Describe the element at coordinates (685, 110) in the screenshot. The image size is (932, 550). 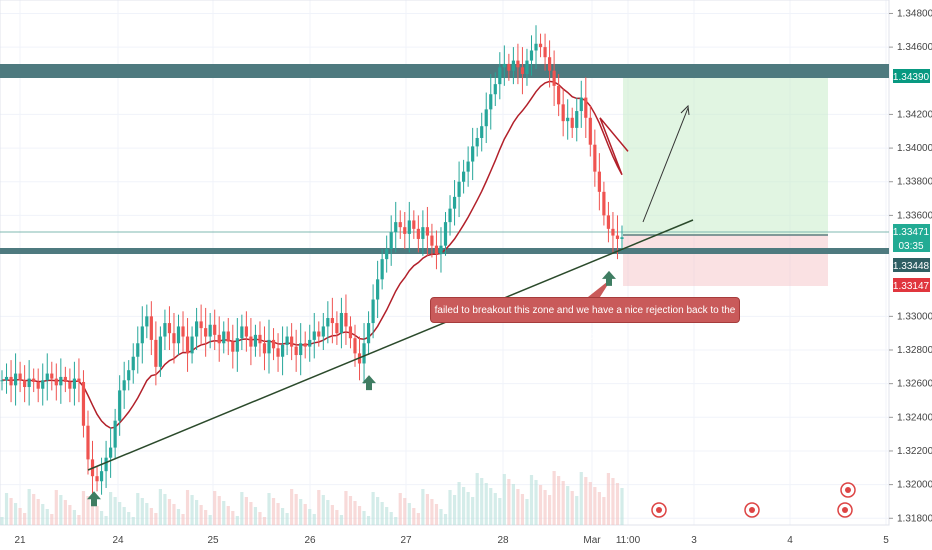
I see `projection-arrow-head` at that location.